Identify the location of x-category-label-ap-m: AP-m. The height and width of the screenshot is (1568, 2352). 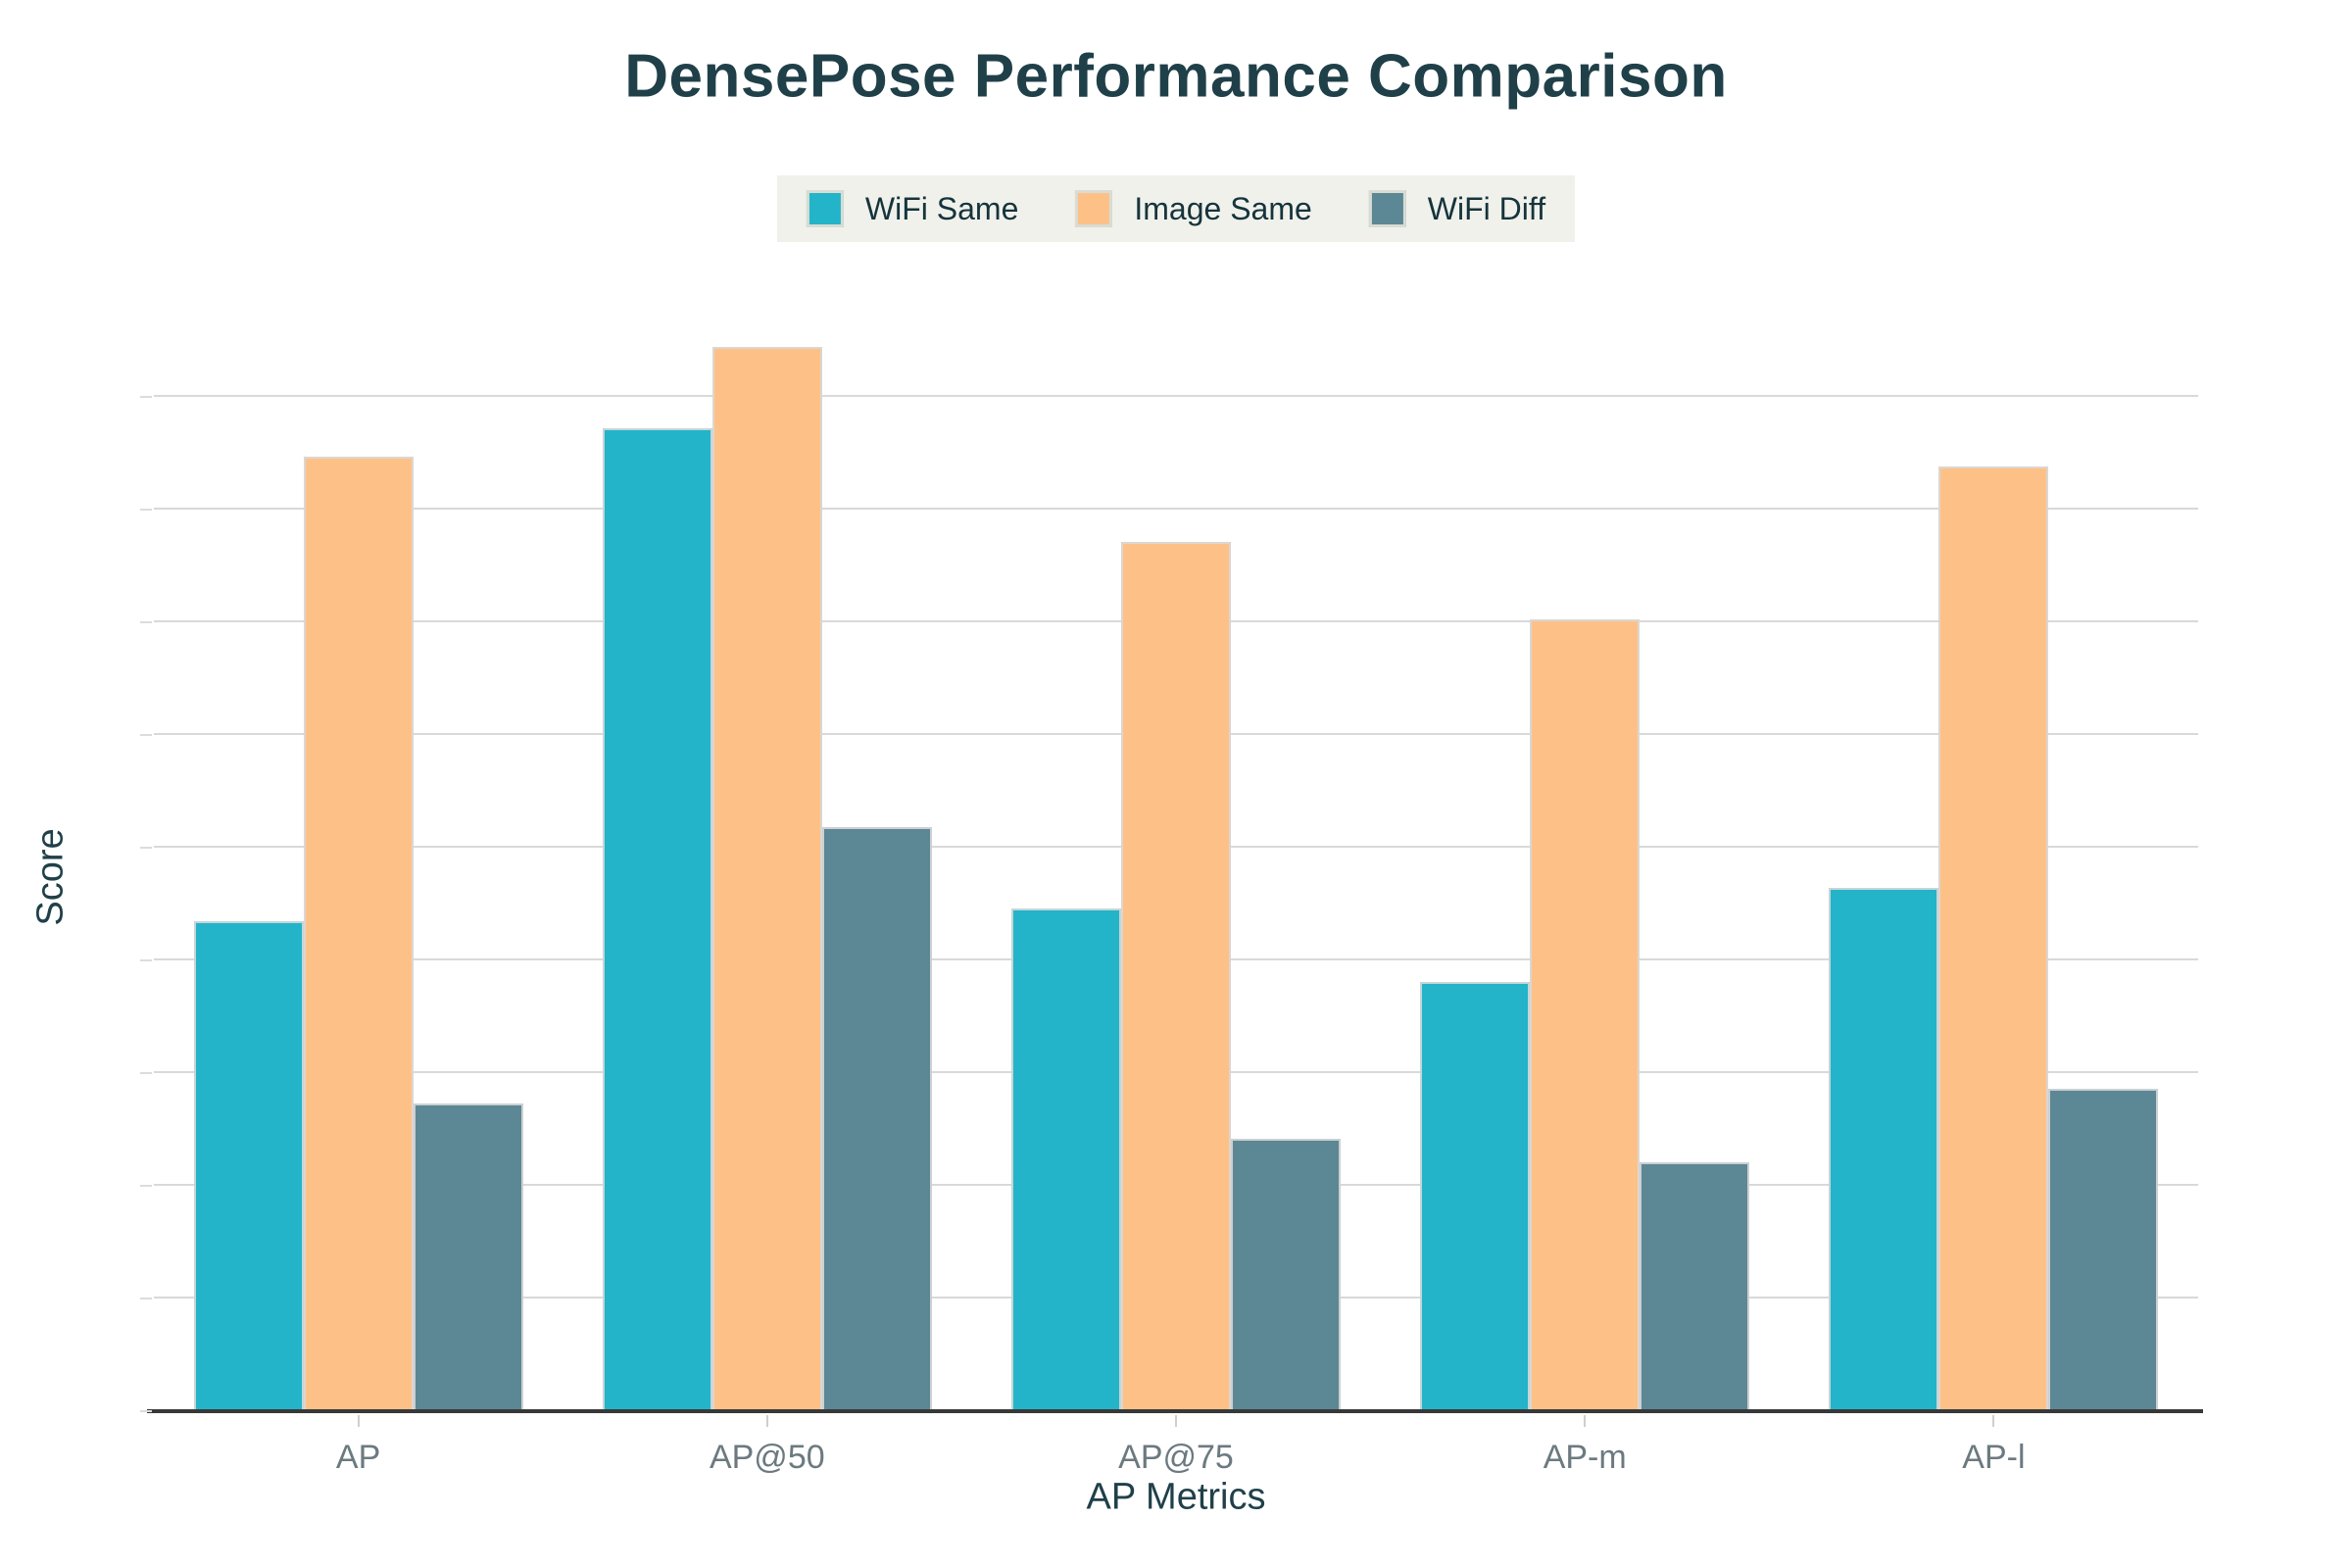
(1585, 1457).